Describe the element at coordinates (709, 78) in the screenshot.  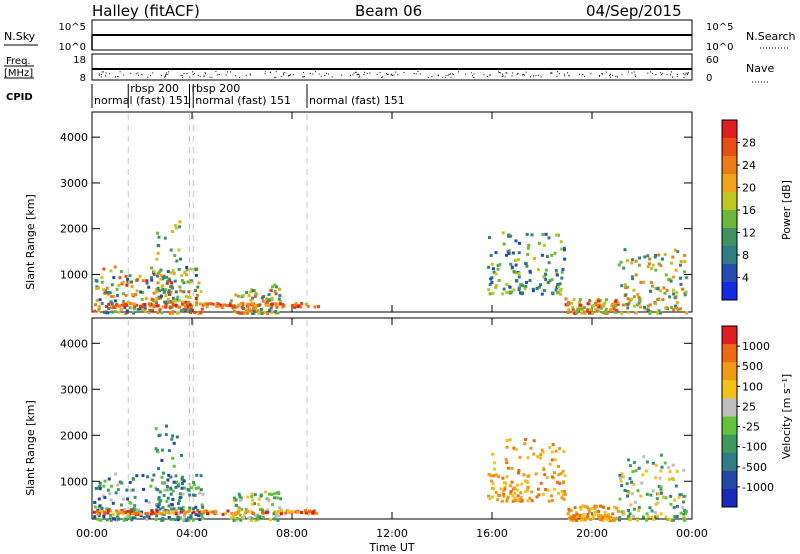
I see `nave-tick-bottom: 0` at that location.